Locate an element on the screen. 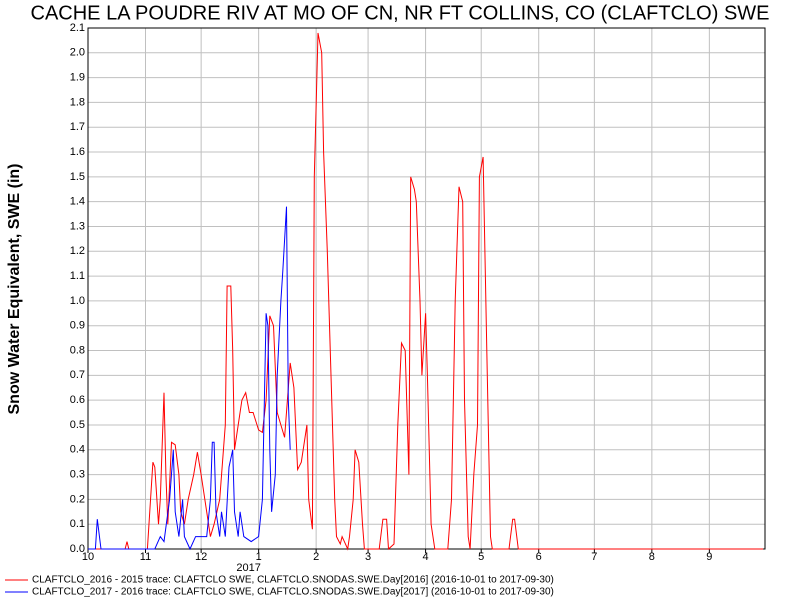  x-year-label: 2017 is located at coordinates (248, 568).